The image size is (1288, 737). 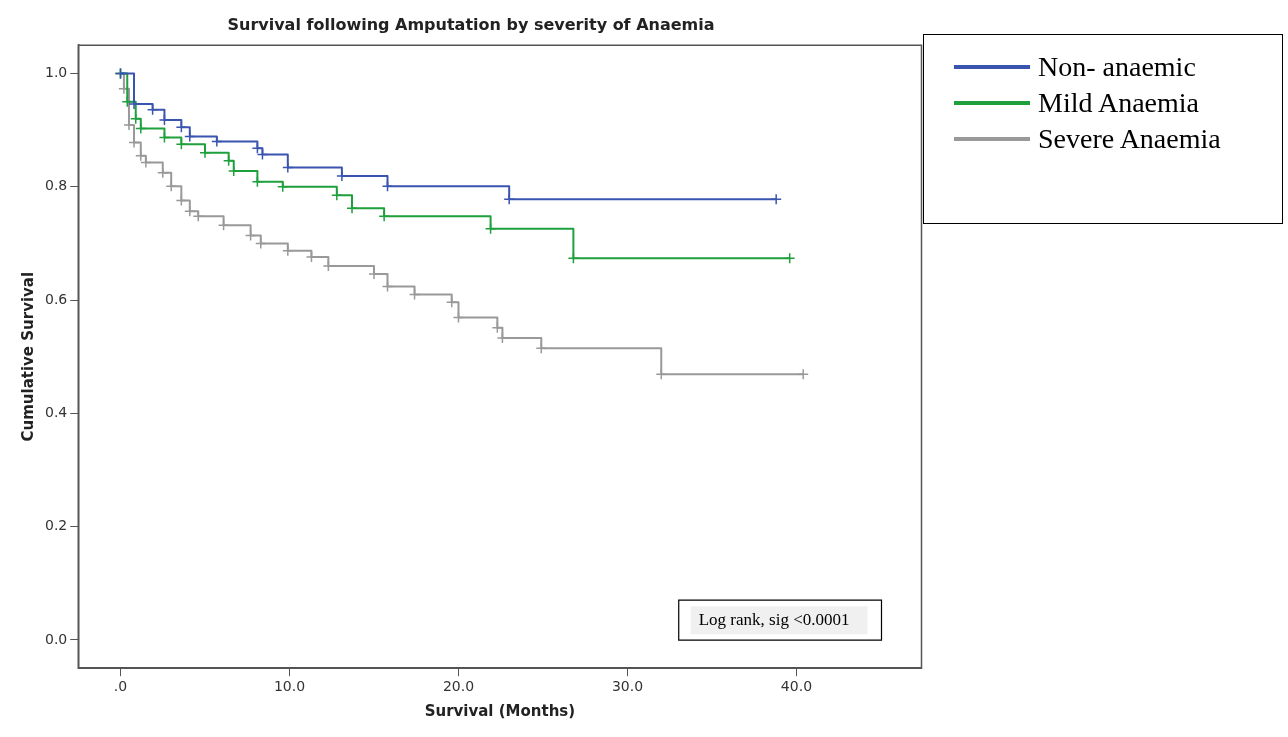 What do you see at coordinates (56, 638) in the screenshot?
I see `y-tick-label: 0.0` at bounding box center [56, 638].